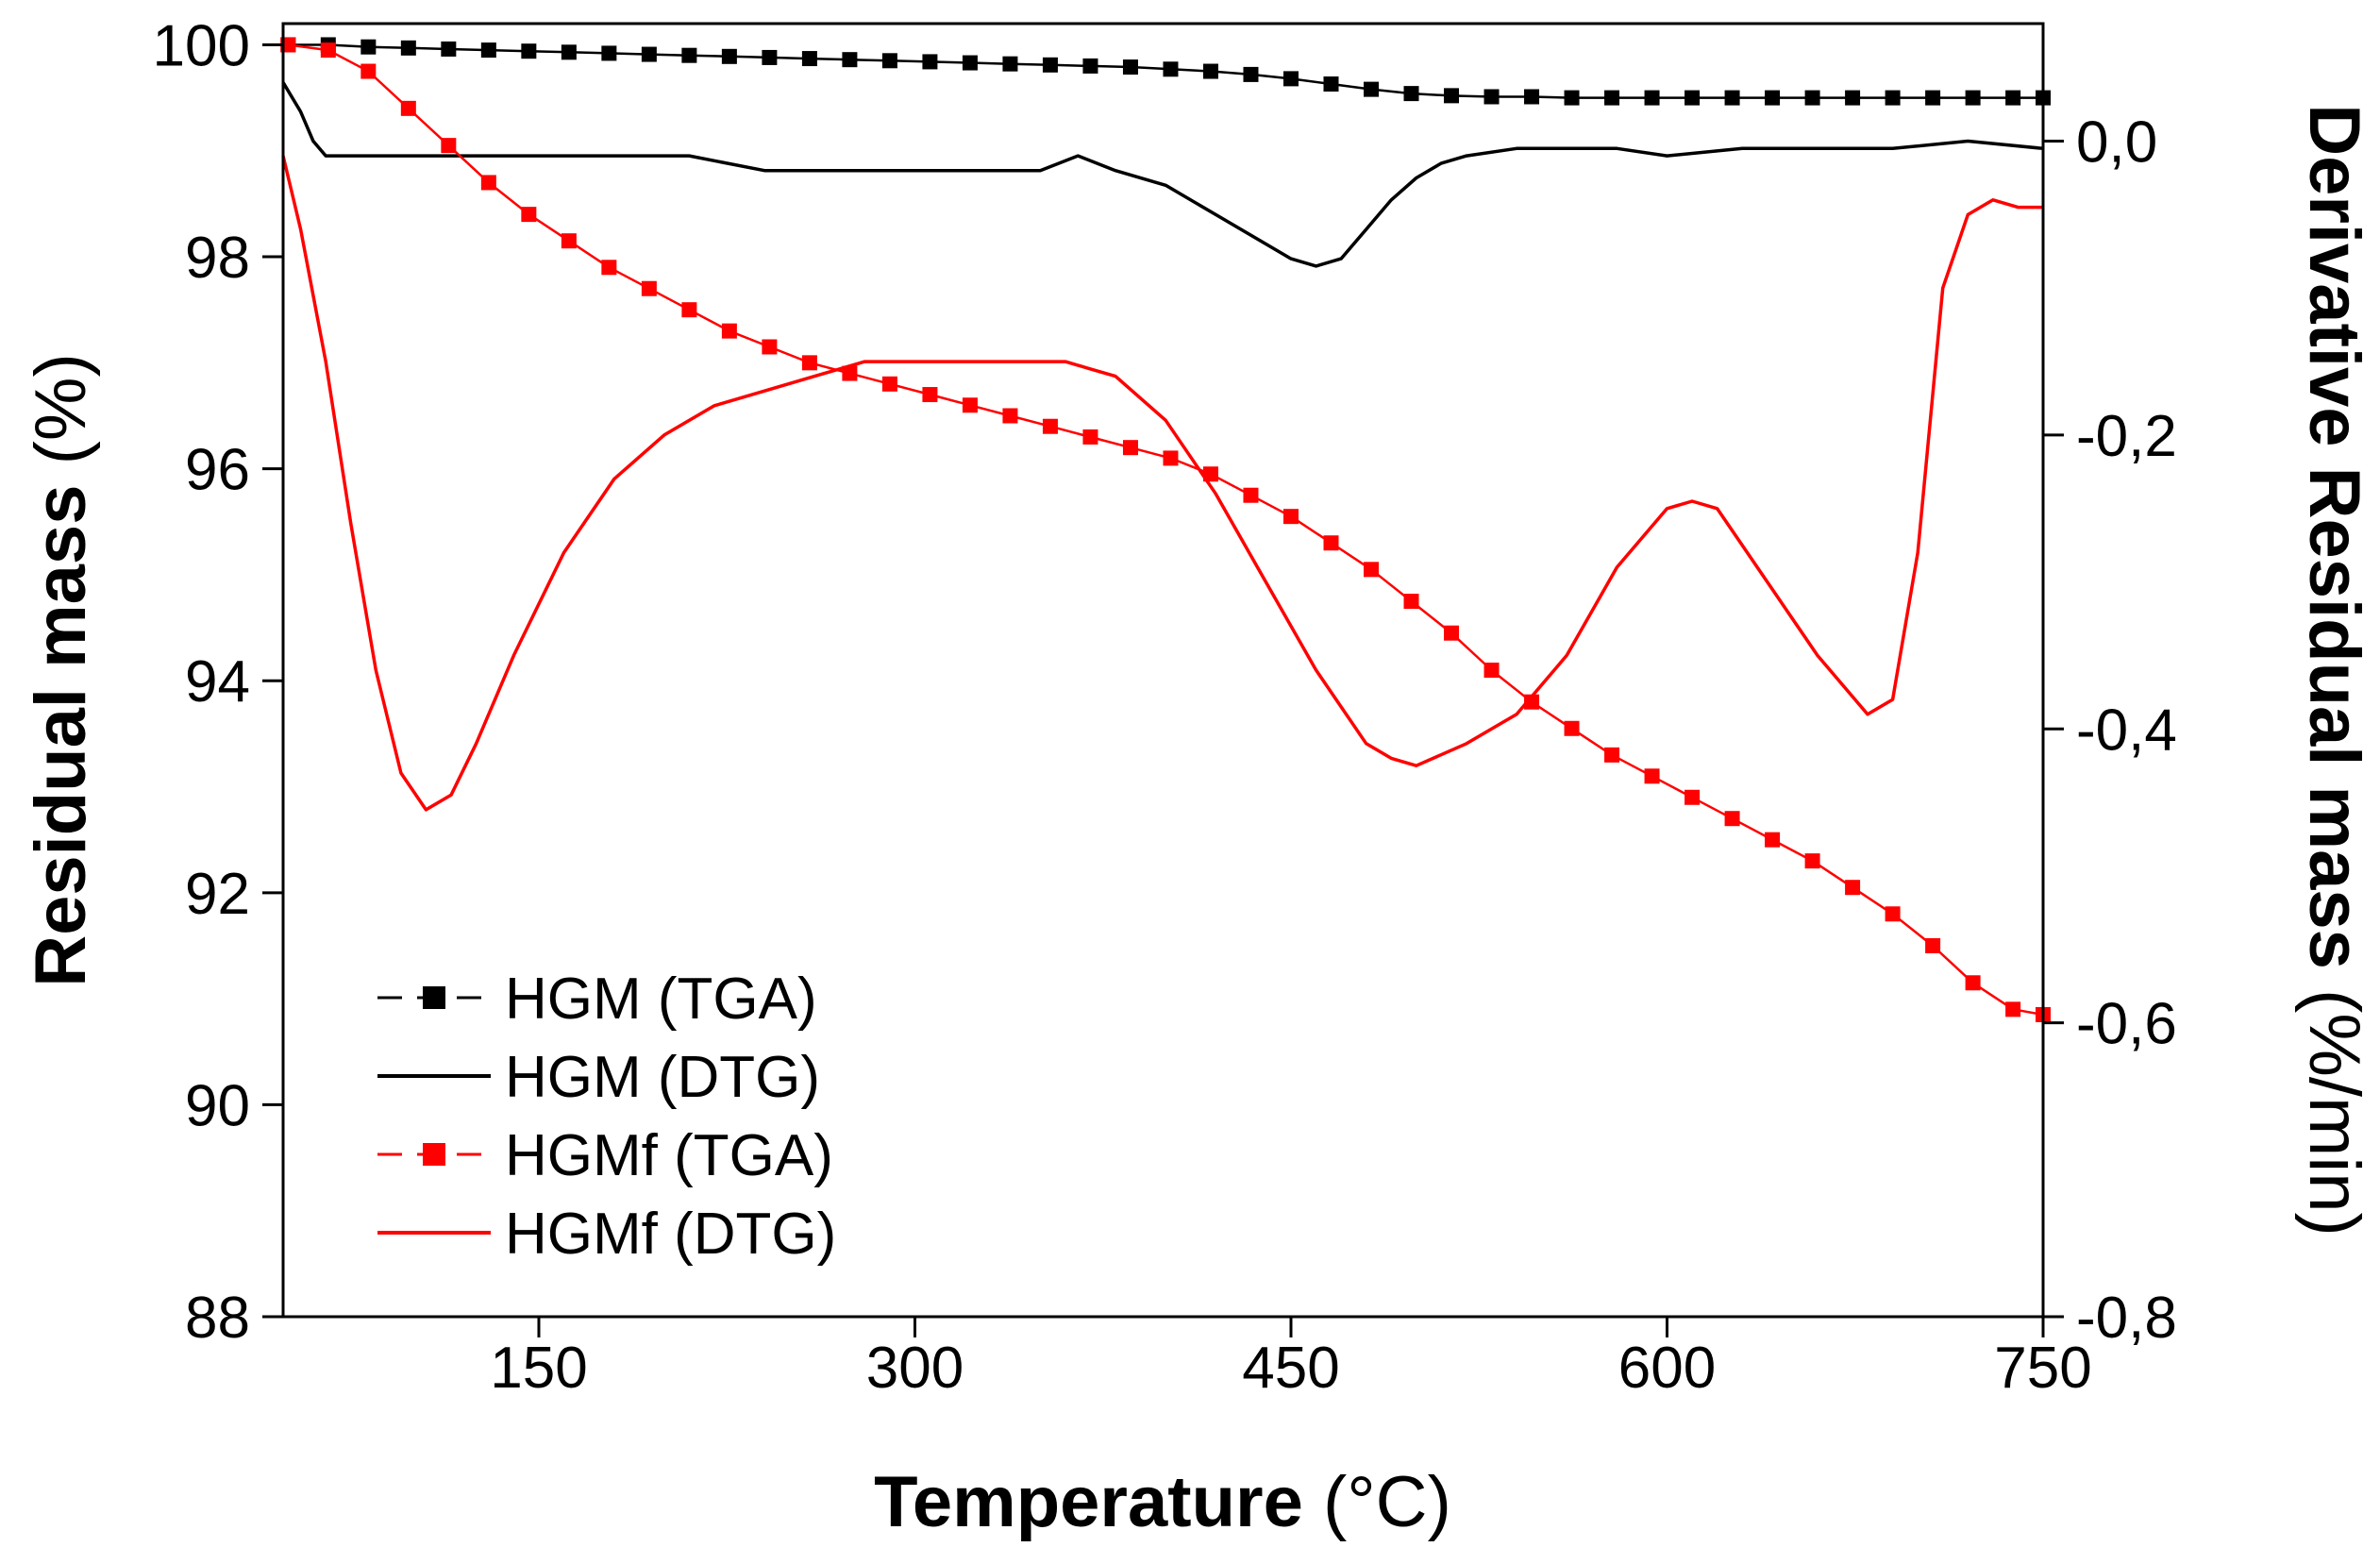  I want to click on series-line-hgm-dtg, so click(1162, 174).